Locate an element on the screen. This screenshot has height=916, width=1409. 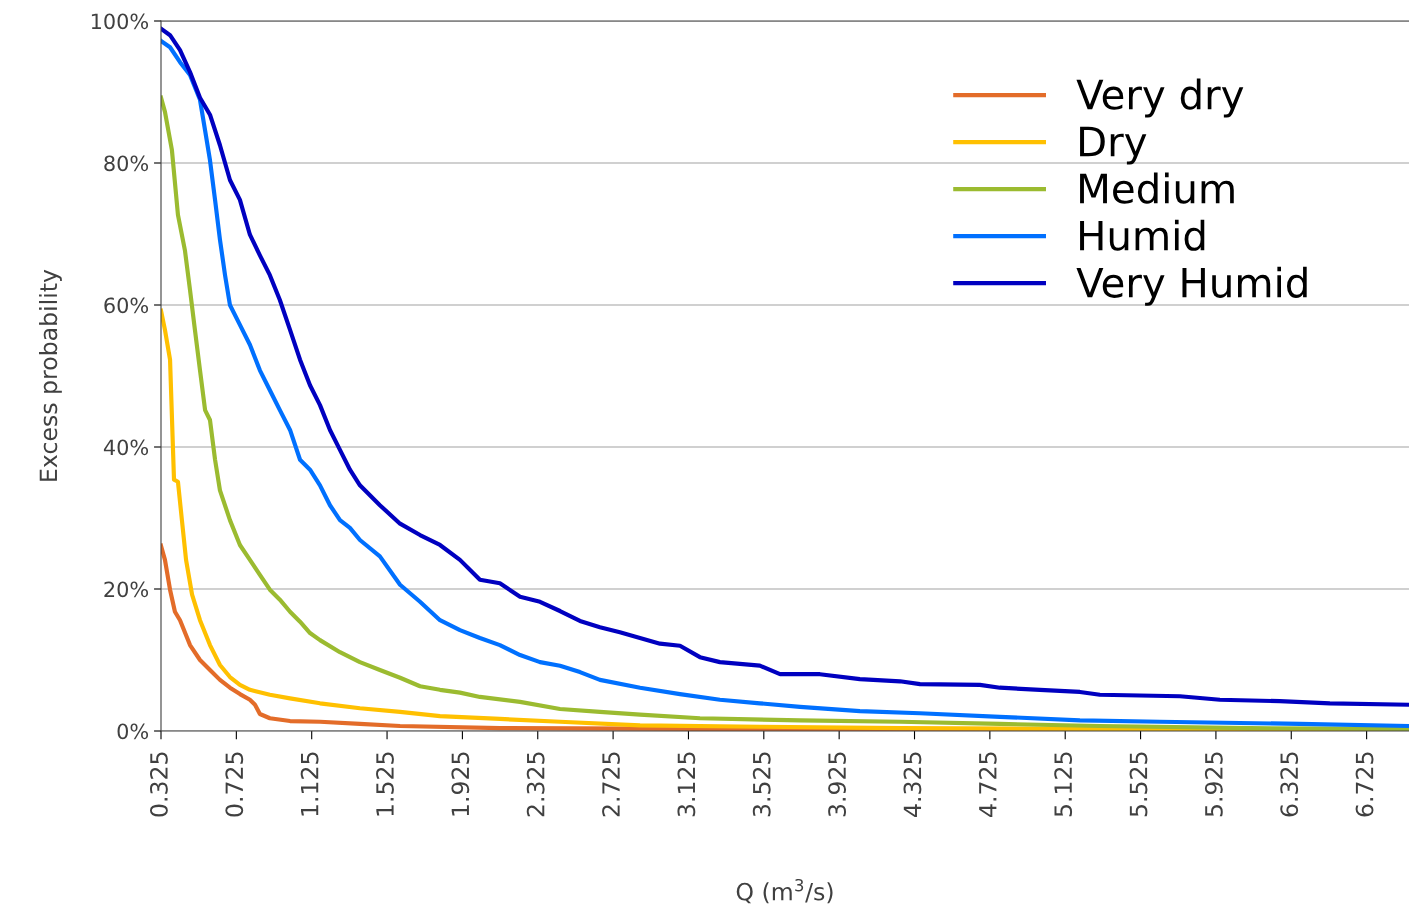
x-tick-label: 6.325 is located at coordinates (1289, 784).